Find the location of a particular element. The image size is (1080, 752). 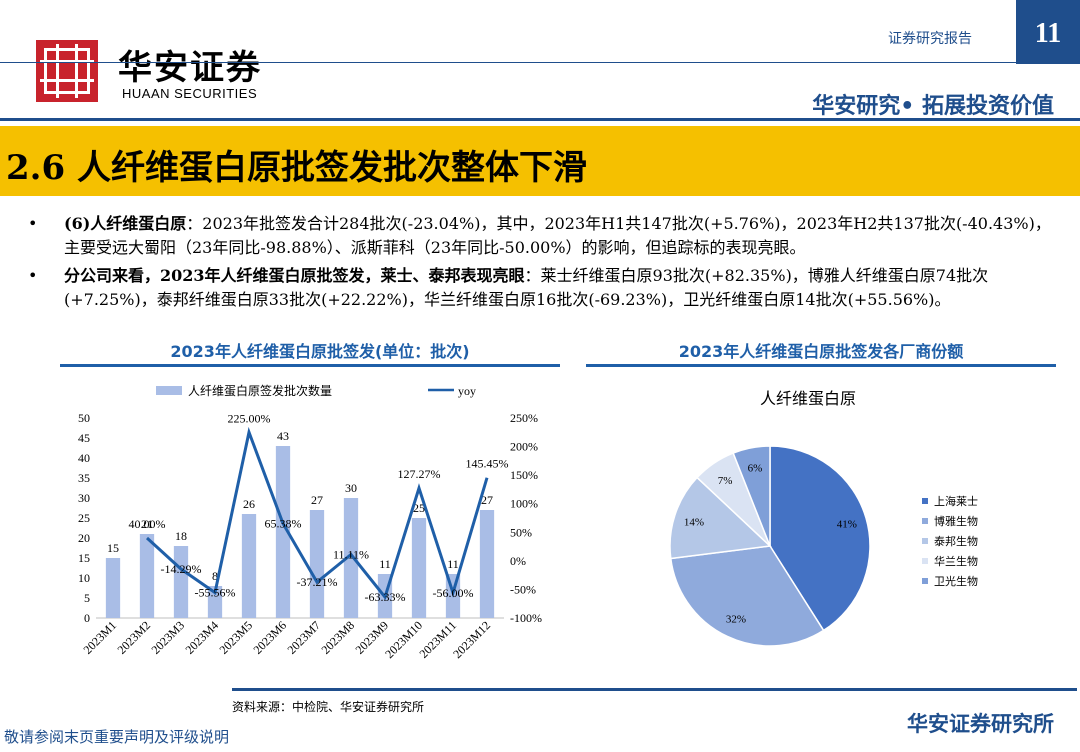

x-tick-label: 2023M3 is located at coordinates (167, 637).